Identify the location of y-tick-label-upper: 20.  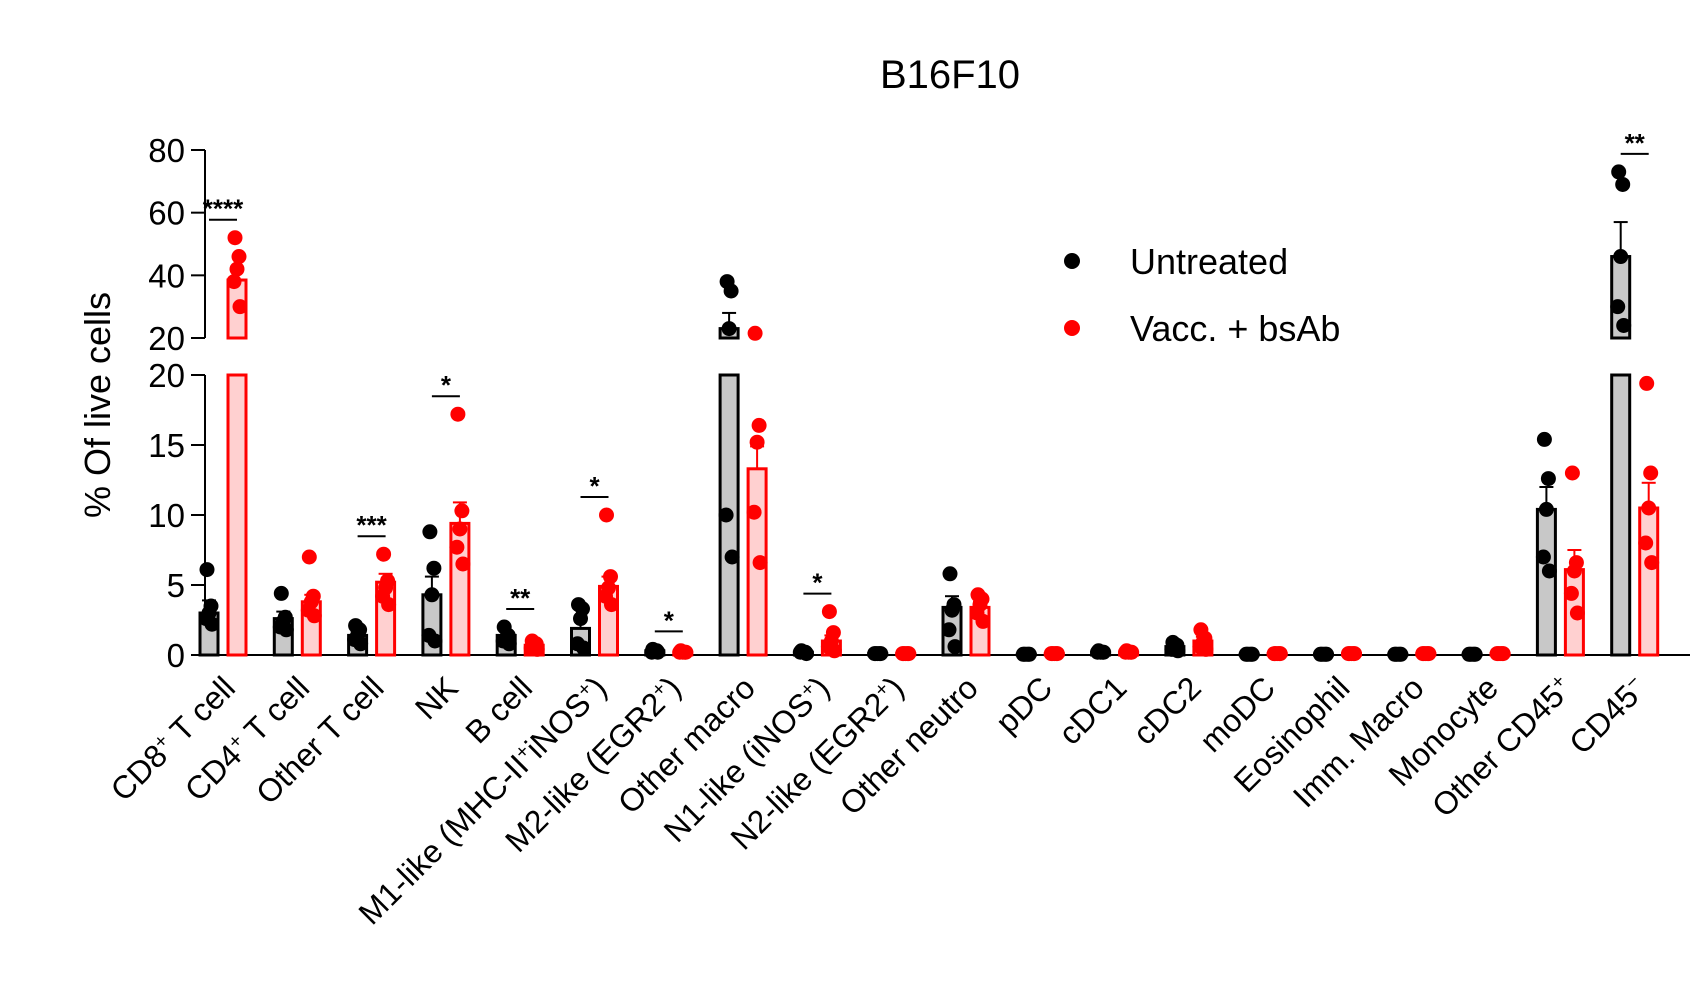
(166, 338).